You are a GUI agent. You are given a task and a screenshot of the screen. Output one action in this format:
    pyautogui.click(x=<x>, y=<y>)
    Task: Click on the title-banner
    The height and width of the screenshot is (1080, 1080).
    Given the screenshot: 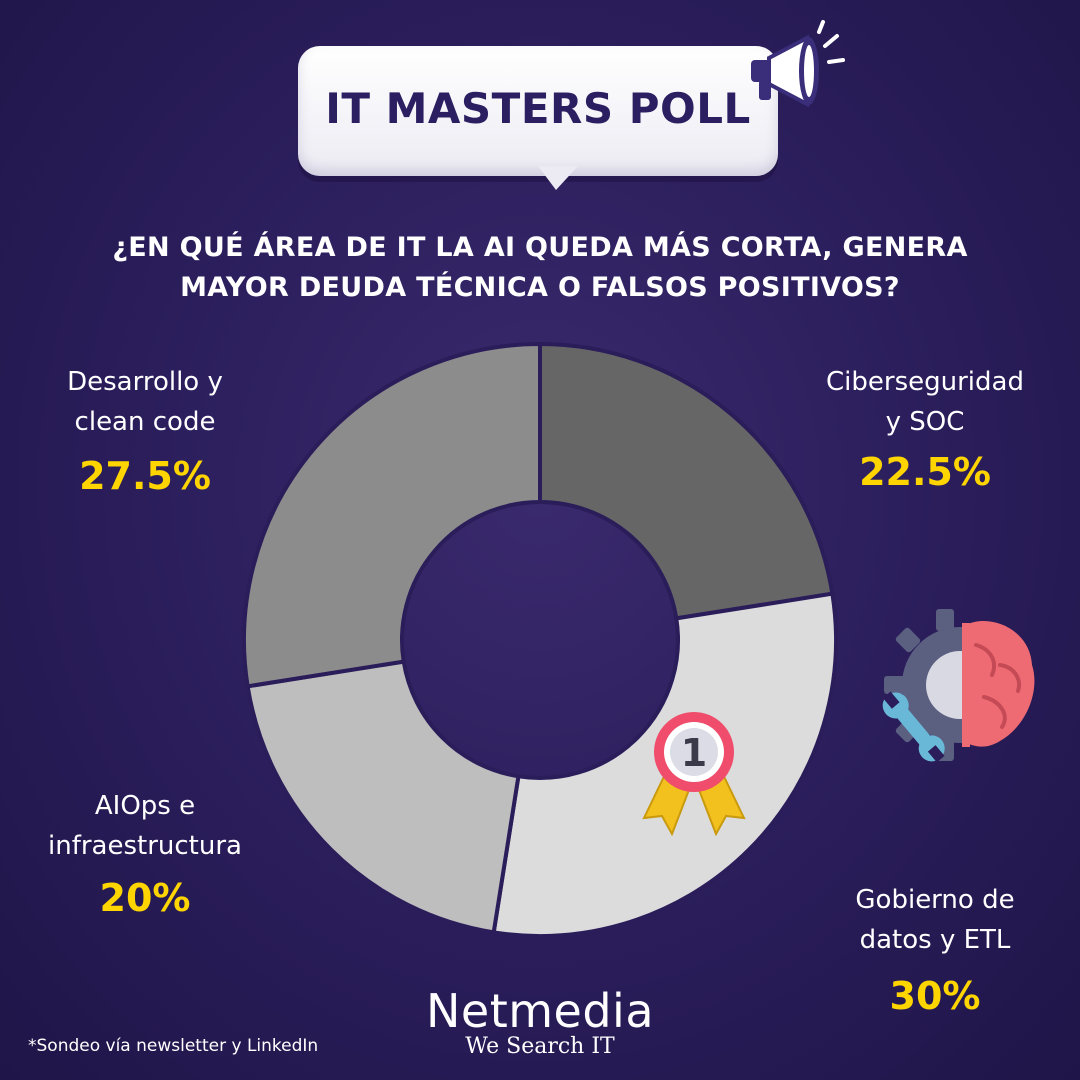 What is the action you would take?
    pyautogui.click(x=538, y=111)
    